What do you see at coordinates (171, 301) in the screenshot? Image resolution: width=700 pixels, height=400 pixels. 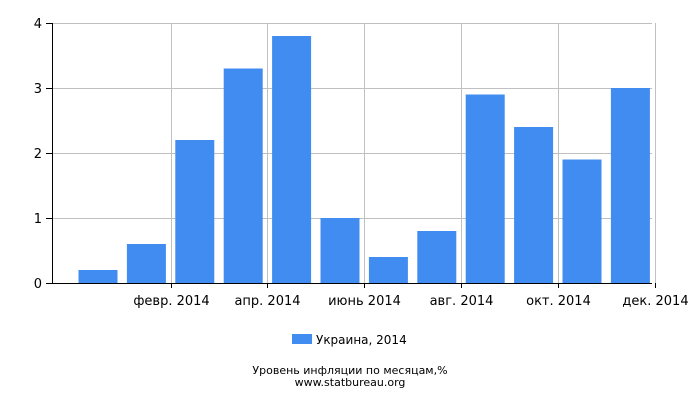 I see `x-tick-label: февр. 2014` at bounding box center [171, 301].